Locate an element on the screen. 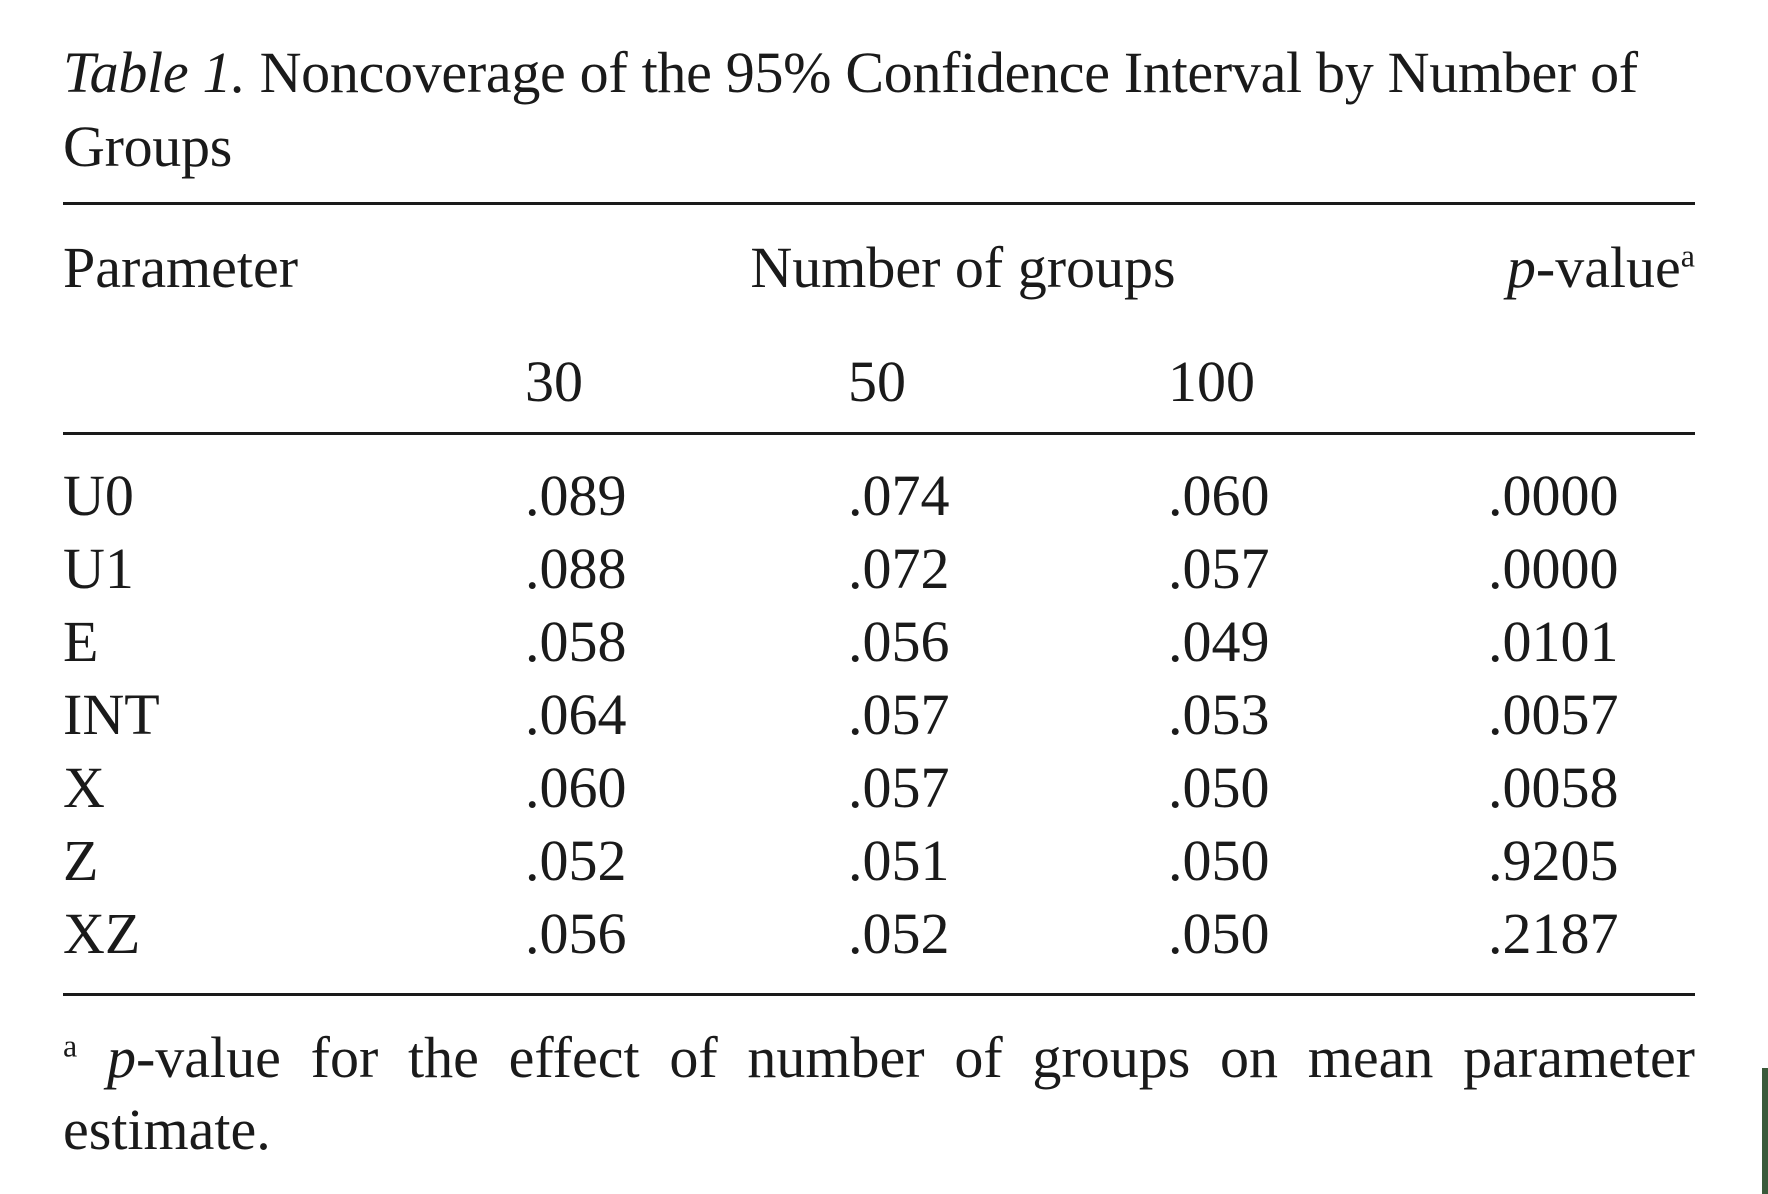 The width and height of the screenshot is (1768, 1194). row-value-30: .052 is located at coordinates (576, 860).